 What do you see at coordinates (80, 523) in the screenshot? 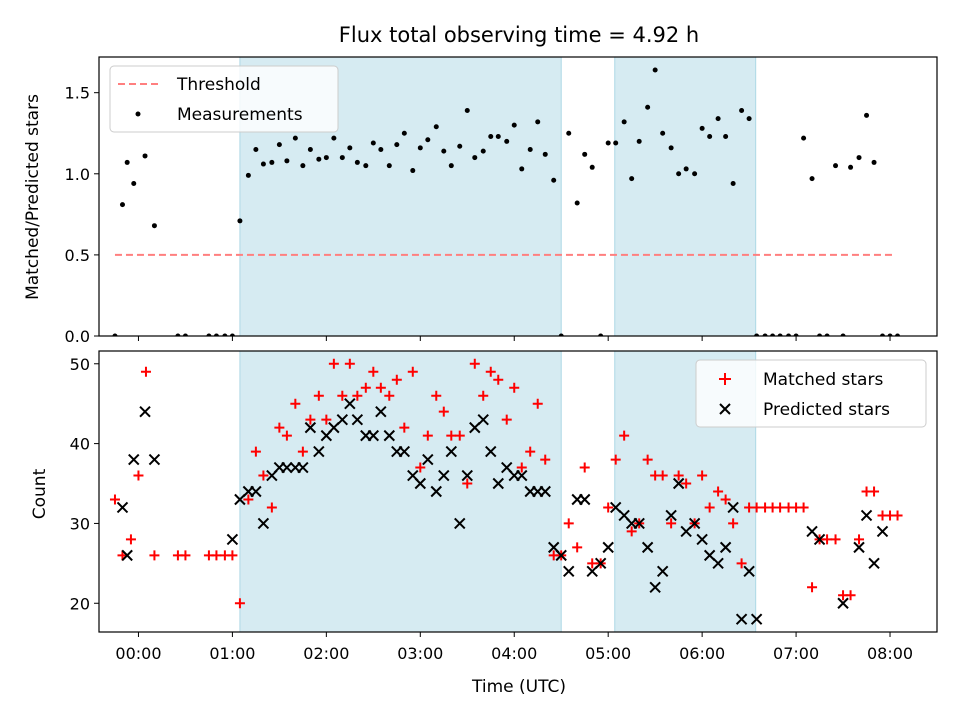
I see `y-tick-label: 30` at bounding box center [80, 523].